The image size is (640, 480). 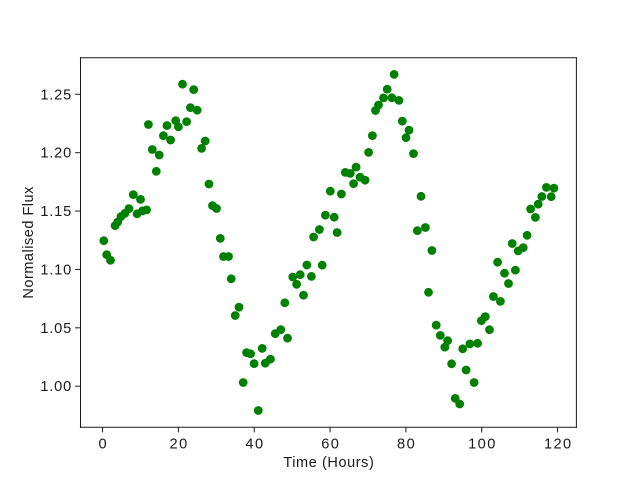 I want to click on svg-text: 1.15, so click(x=55, y=212).